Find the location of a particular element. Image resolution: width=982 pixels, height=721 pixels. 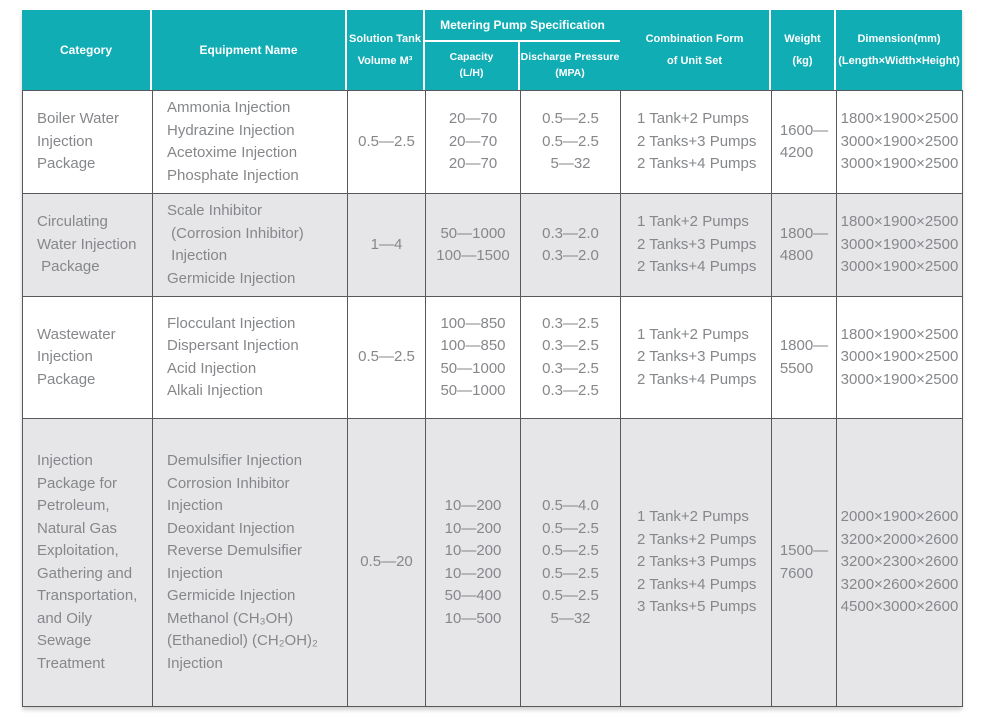

category-cell: Boiler Water Injection Package is located at coordinates (87, 142).